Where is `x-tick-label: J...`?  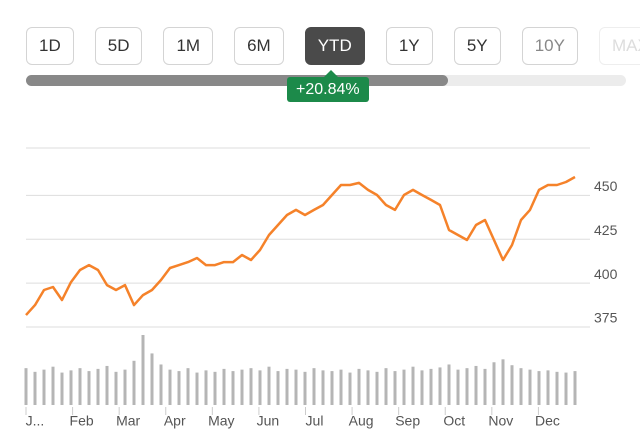 x-tick-label: J... is located at coordinates (35, 421).